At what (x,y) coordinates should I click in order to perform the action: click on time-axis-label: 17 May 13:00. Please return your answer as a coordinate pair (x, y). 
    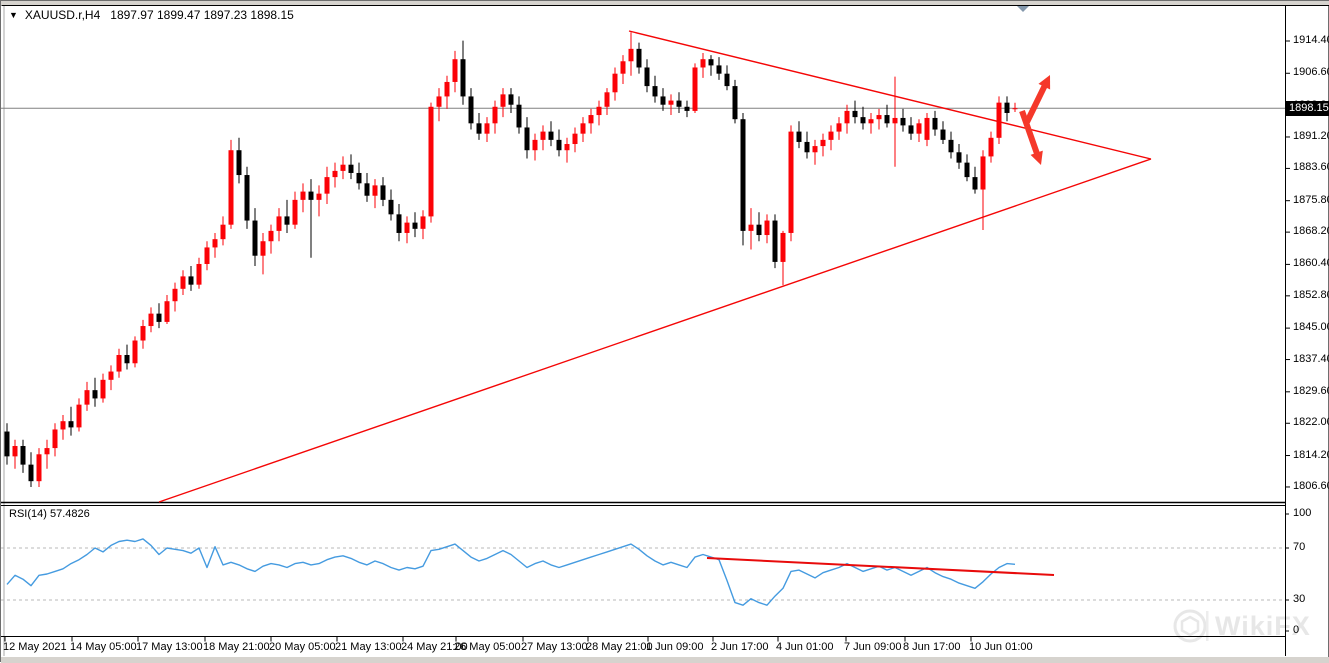
    Looking at the image, I should click on (169, 647).